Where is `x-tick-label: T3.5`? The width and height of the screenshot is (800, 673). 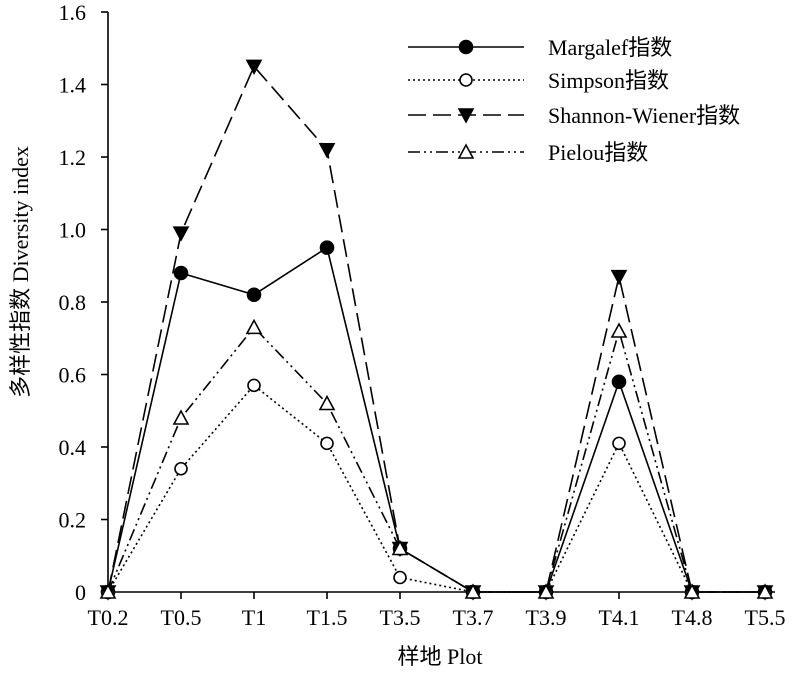
x-tick-label: T3.5 is located at coordinates (400, 617).